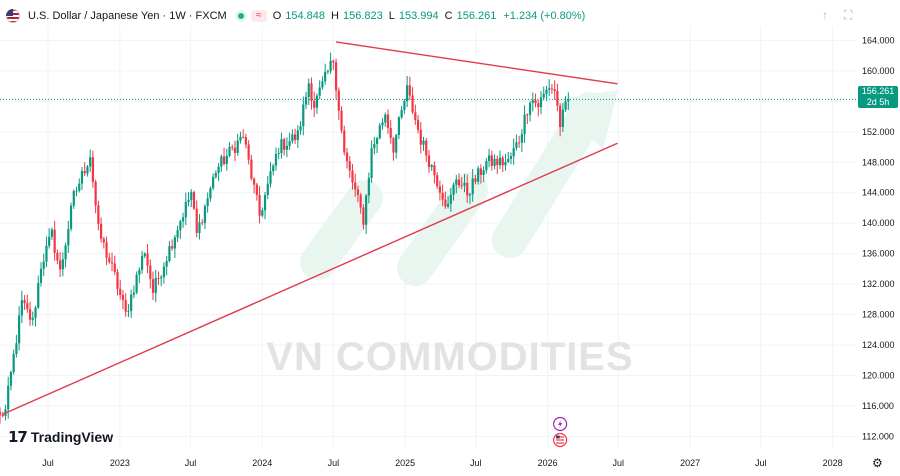 This screenshot has height=476, width=900. Describe the element at coordinates (560, 440) in the screenshot. I see `us-flag-event-icon` at that location.